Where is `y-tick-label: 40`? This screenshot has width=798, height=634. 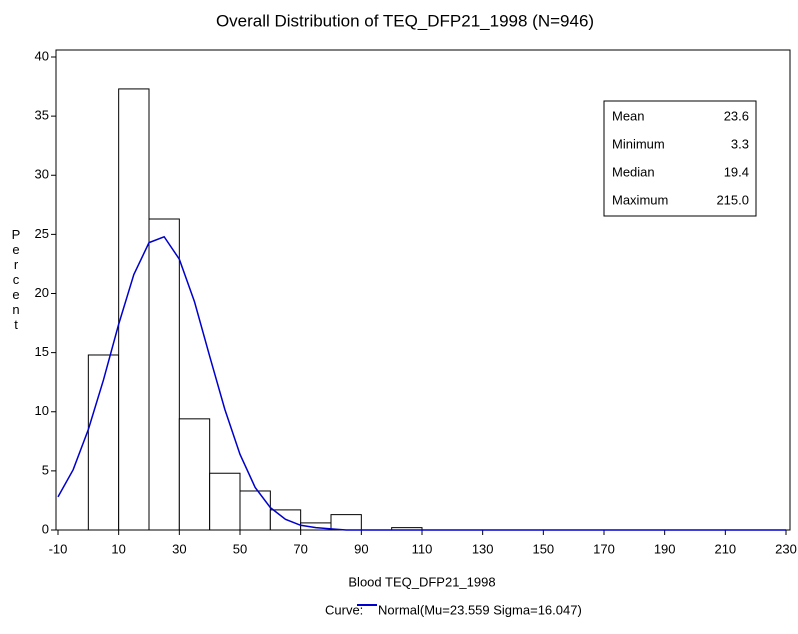
y-tick-label: 40 is located at coordinates (42, 55).